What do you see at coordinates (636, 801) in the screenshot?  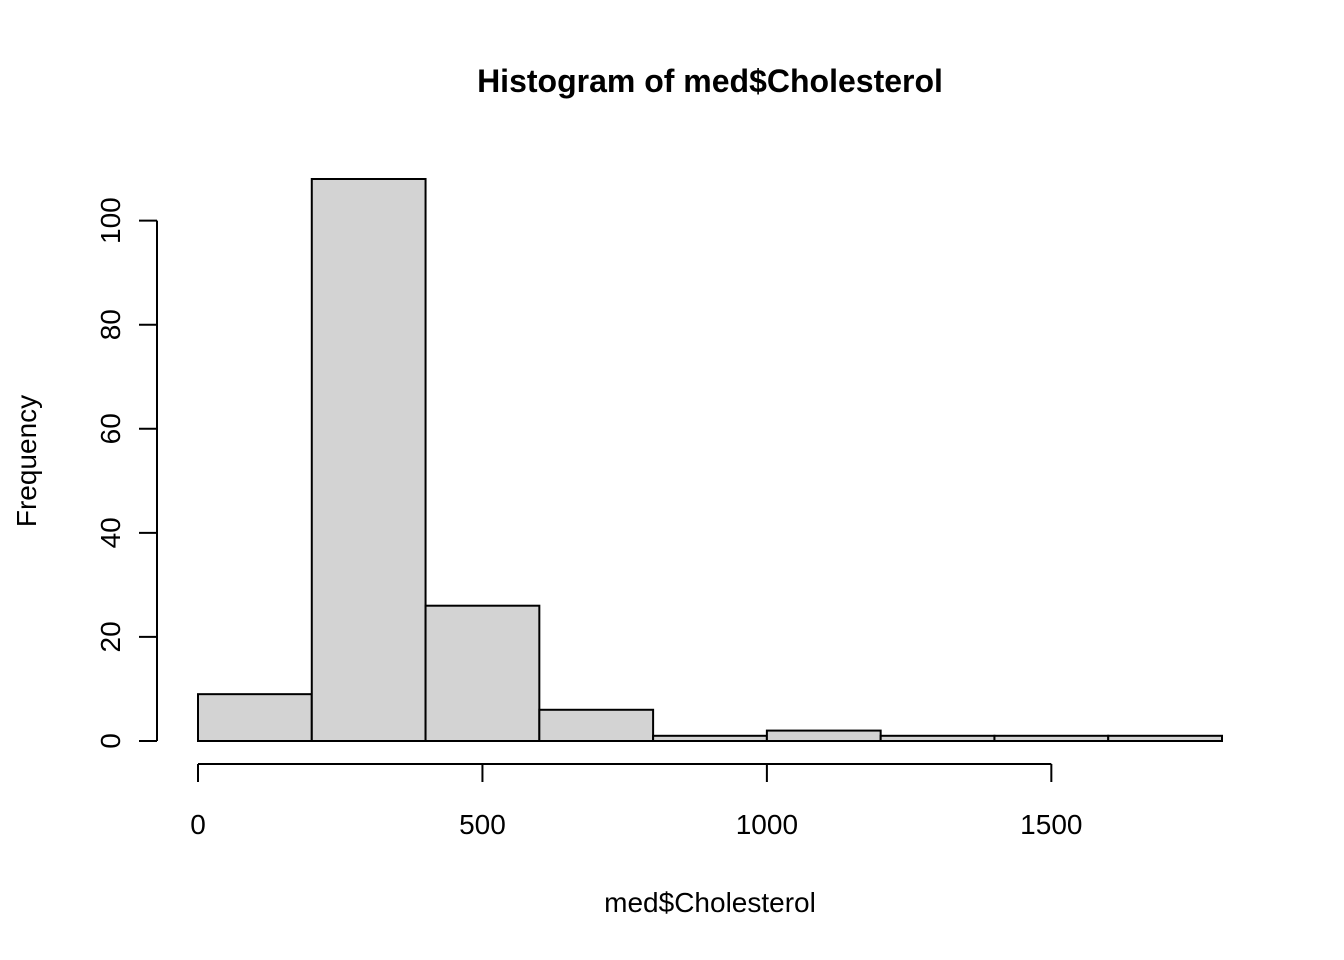 I see `x-axis: 0 500 1000 1500` at bounding box center [636, 801].